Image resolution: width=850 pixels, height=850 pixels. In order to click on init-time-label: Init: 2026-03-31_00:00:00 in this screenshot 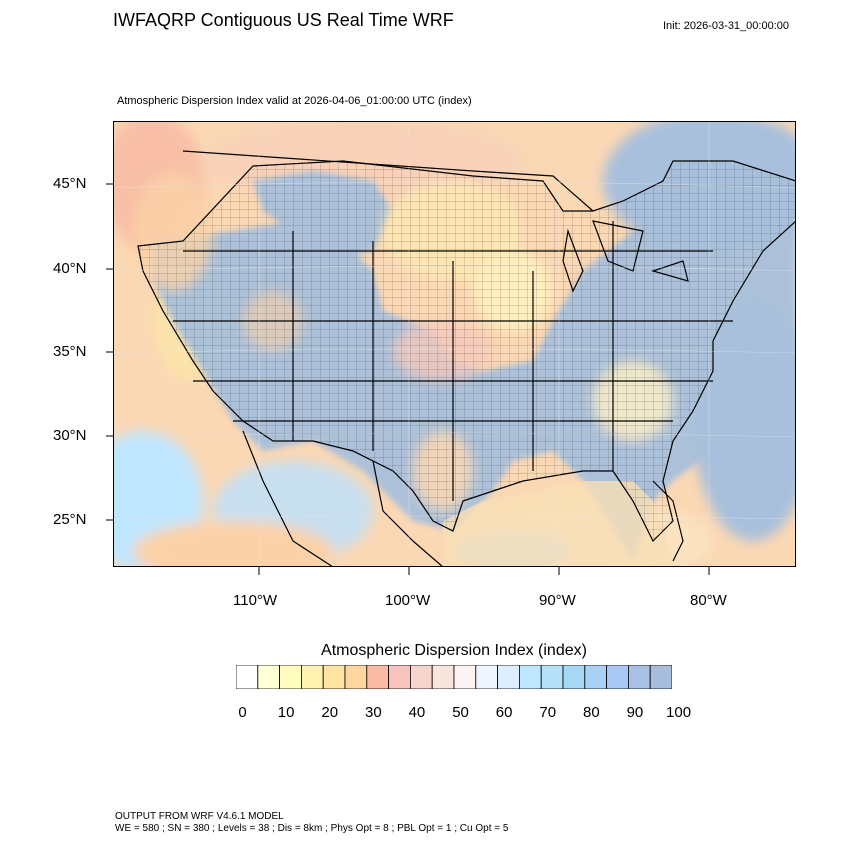, I will do `click(726, 26)`.